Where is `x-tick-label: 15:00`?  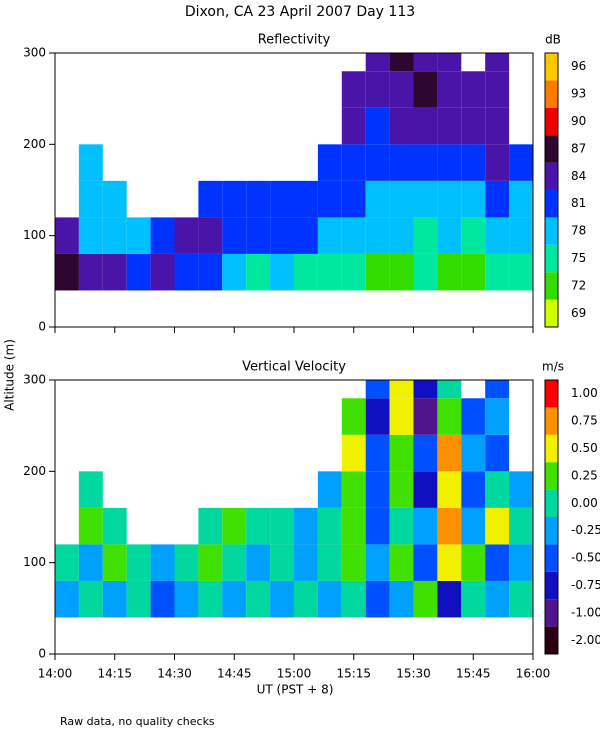 x-tick-label: 15:00 is located at coordinates (294, 674).